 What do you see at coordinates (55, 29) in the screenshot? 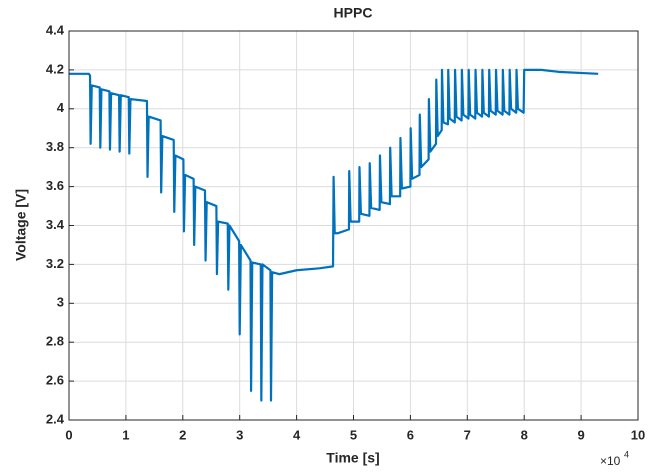
I see `y-tick-label: 4.4` at bounding box center [55, 29].